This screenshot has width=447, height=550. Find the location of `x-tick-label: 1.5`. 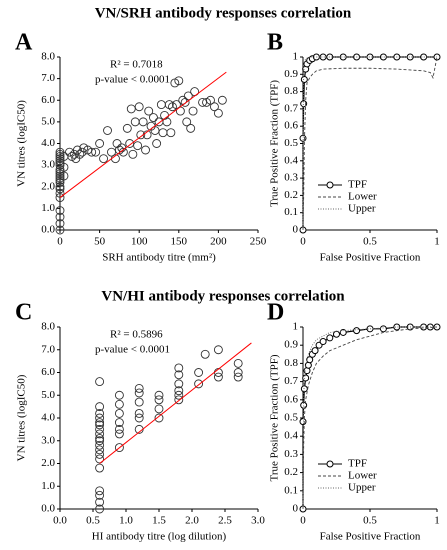

x-tick-label: 1.5 is located at coordinates (159, 521).